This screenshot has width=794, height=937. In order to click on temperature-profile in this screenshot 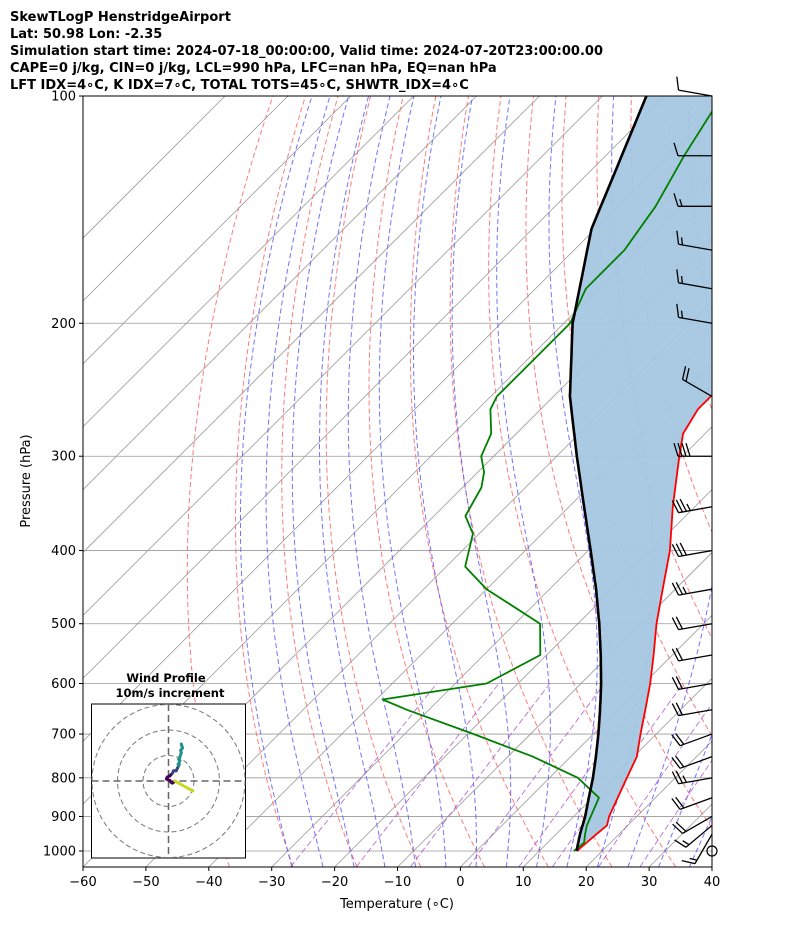, I will do `click(644, 623)`.